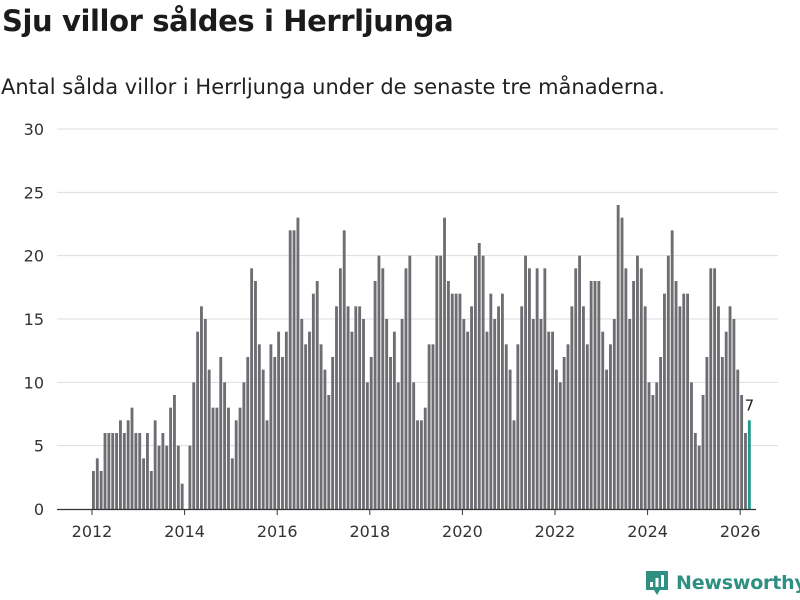  I want to click on x-tick-label: 2018, so click(369, 531).